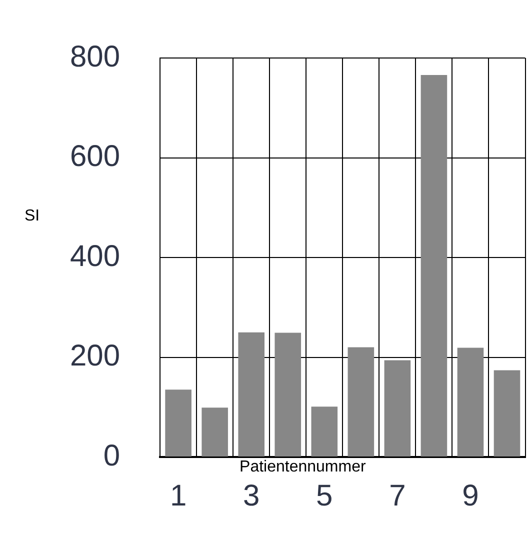 This screenshot has width=529, height=537. I want to click on y-tick-label: 0, so click(111, 455).